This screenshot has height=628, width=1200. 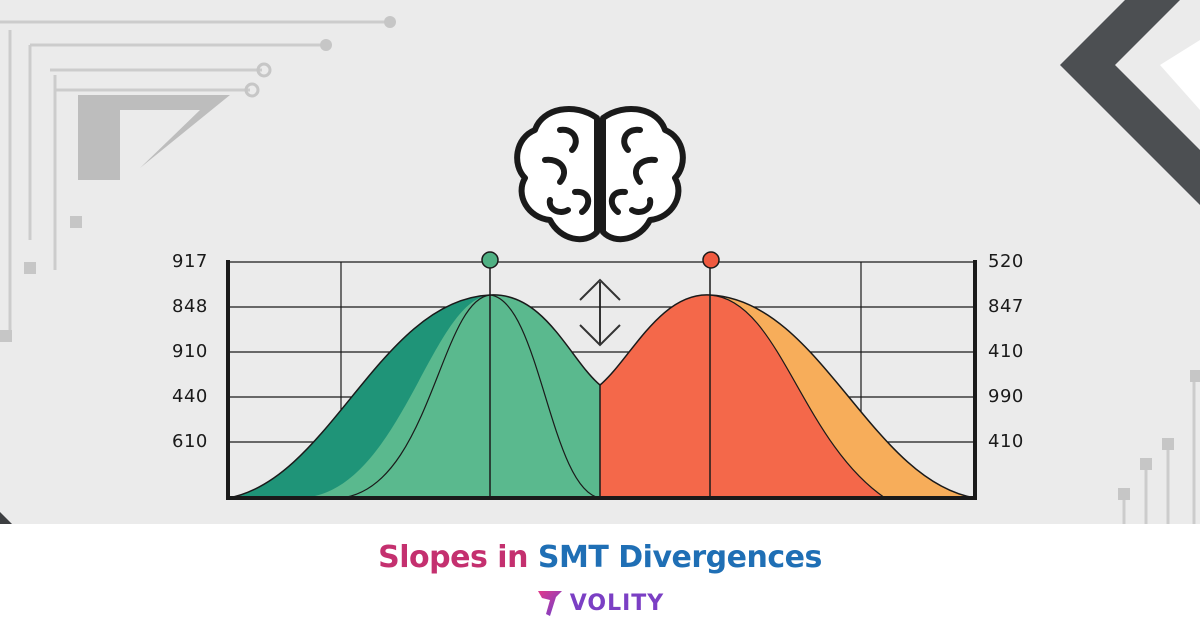 What do you see at coordinates (679, 557) in the screenshot?
I see `title-part-blue: SMT Divergences` at bounding box center [679, 557].